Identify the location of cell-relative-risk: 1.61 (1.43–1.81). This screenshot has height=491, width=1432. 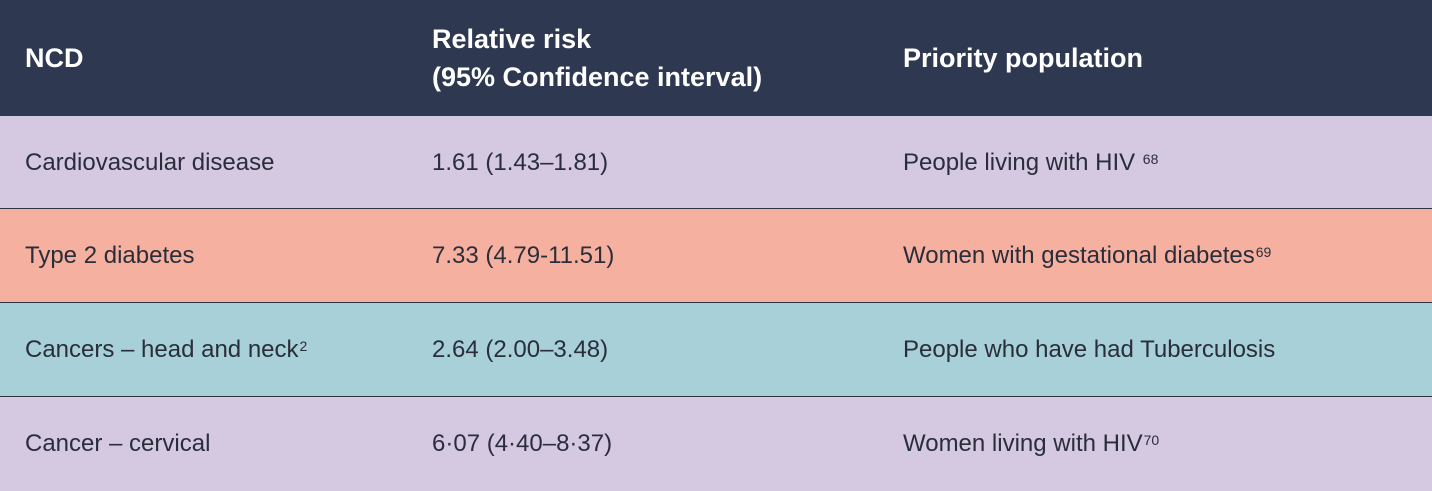
(520, 162).